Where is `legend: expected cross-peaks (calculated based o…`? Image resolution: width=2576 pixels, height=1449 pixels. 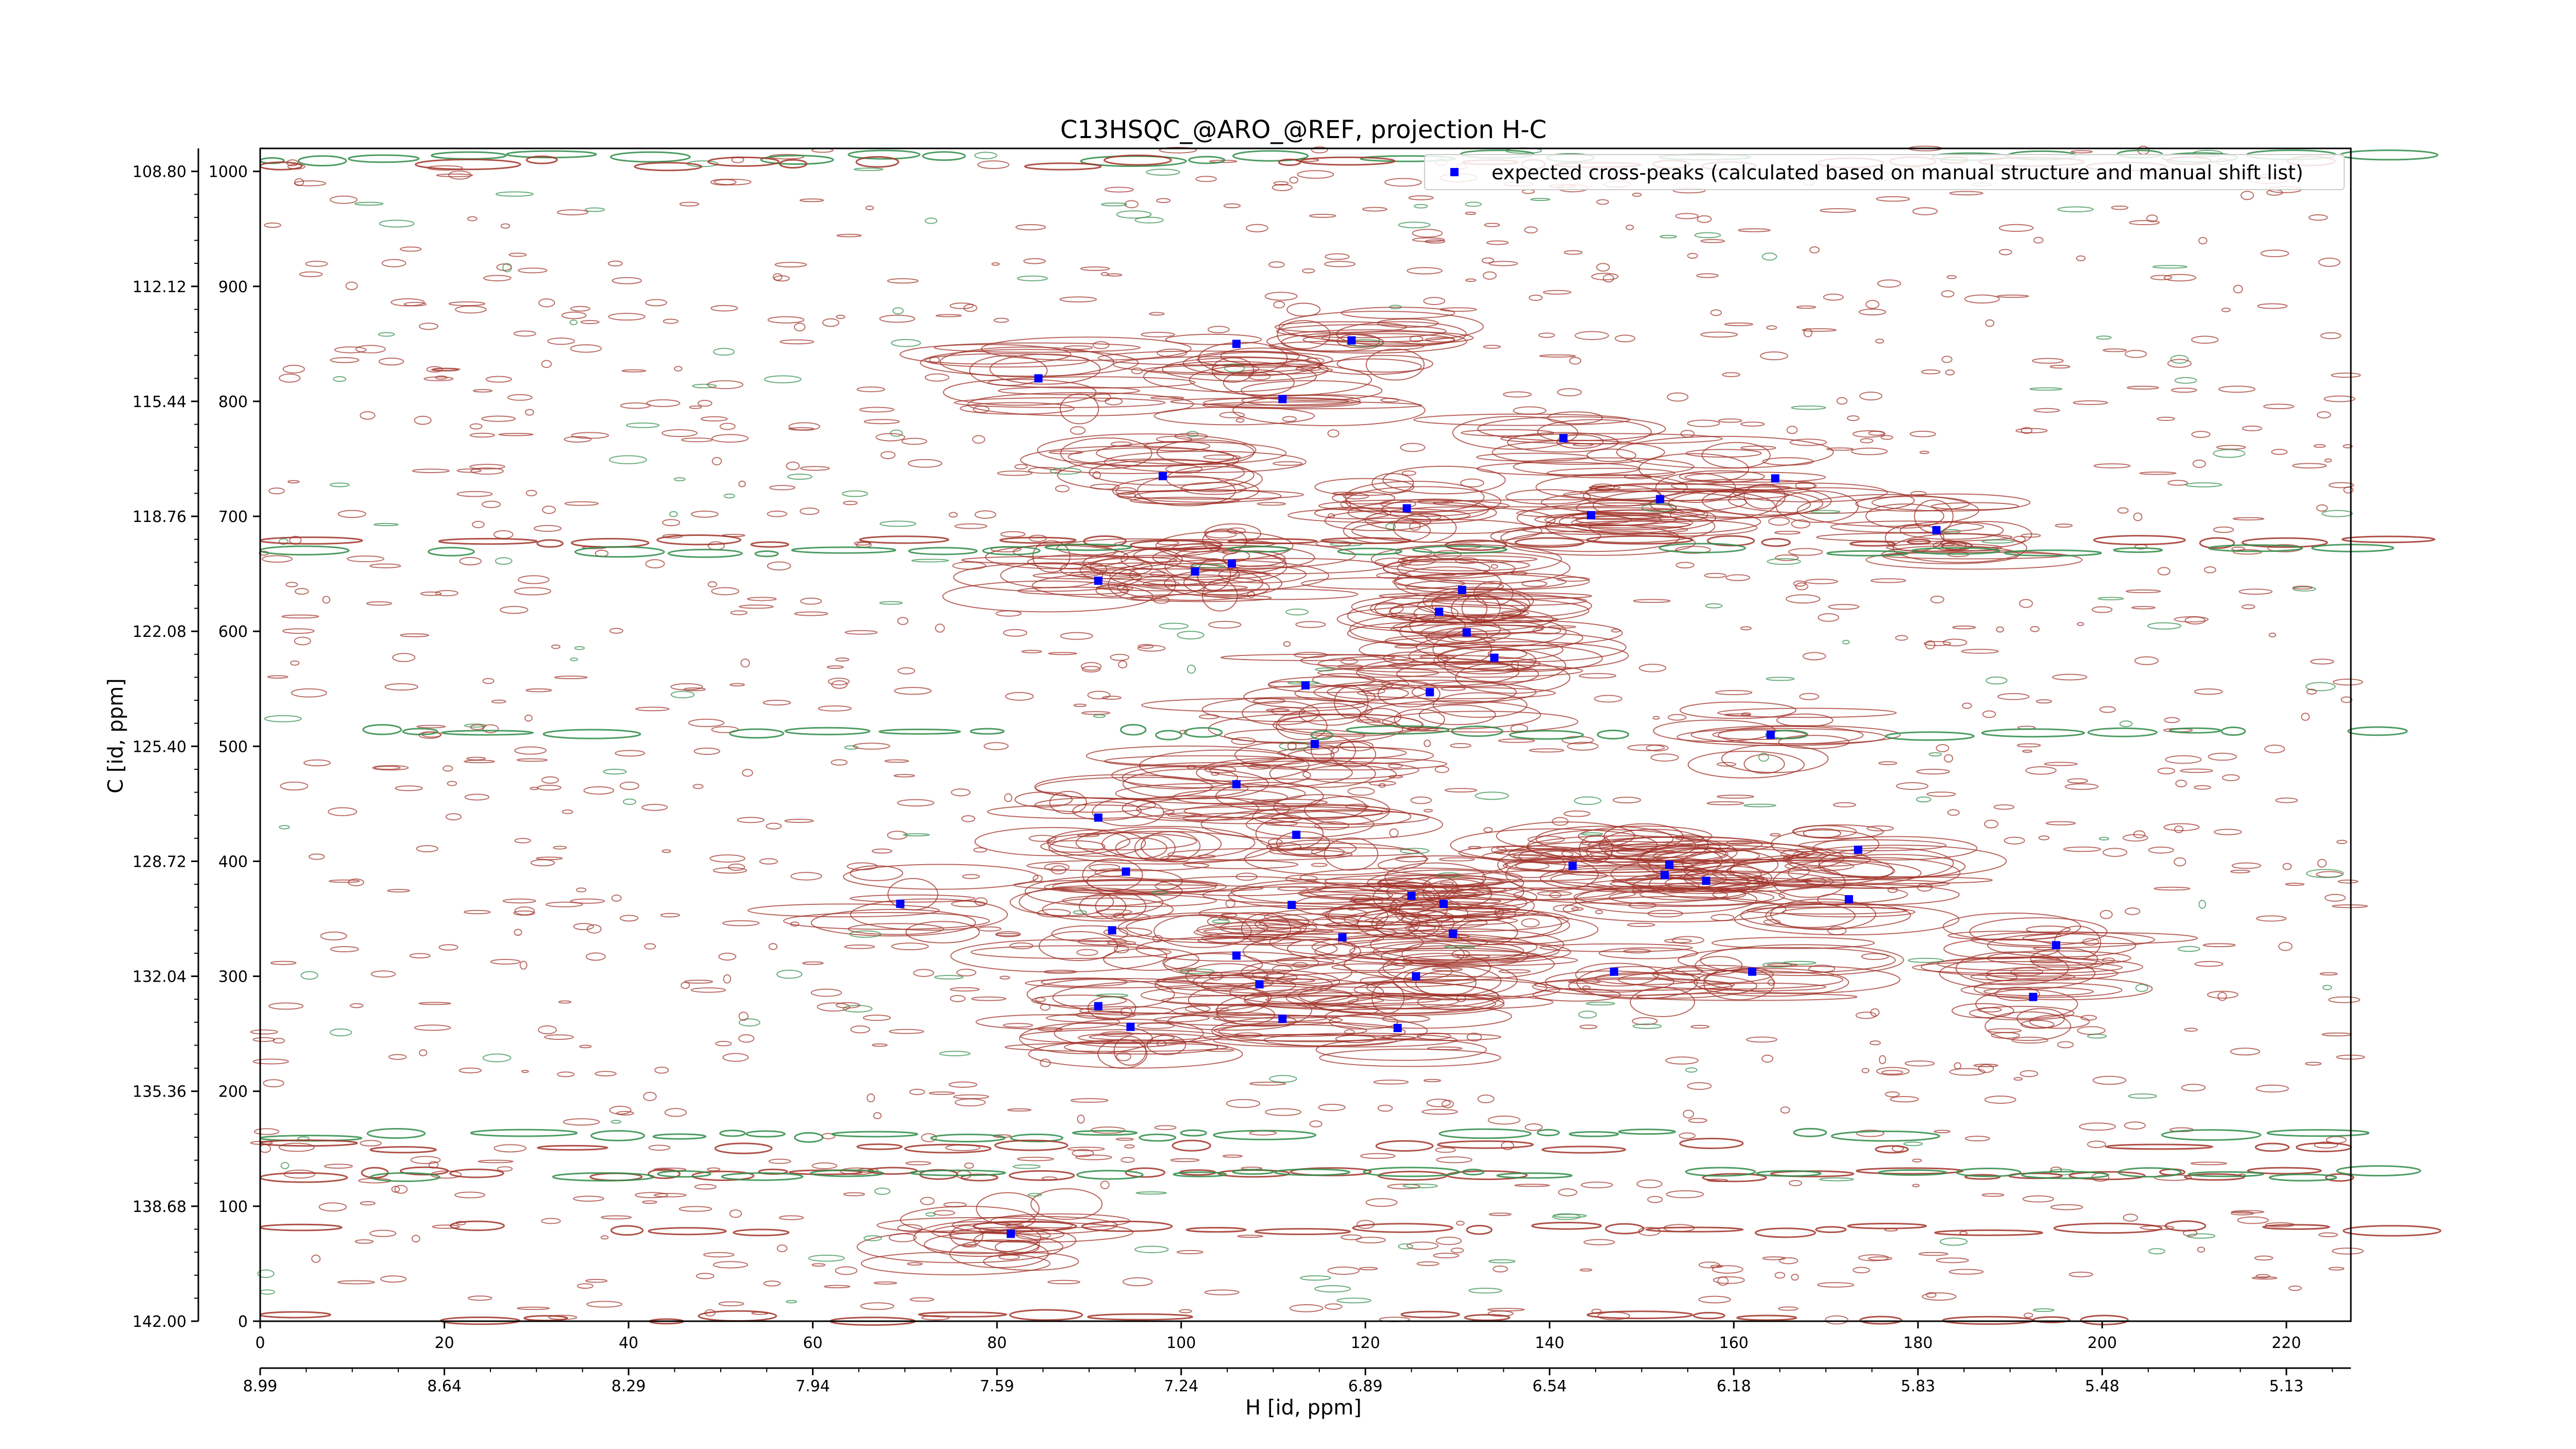
legend: expected cross-peaks (calculated based o… is located at coordinates (1884, 172).